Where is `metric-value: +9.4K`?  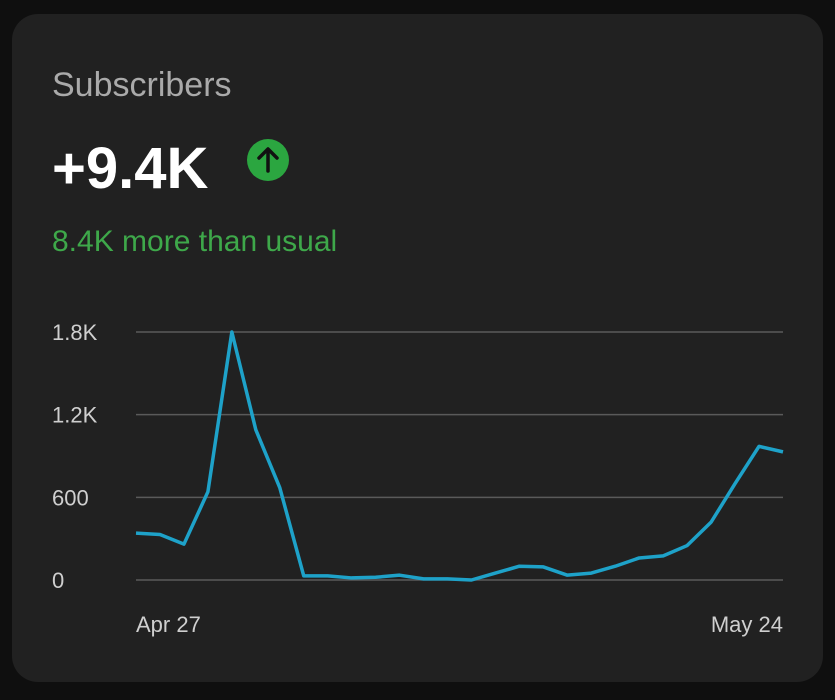
metric-value: +9.4K is located at coordinates (130, 168).